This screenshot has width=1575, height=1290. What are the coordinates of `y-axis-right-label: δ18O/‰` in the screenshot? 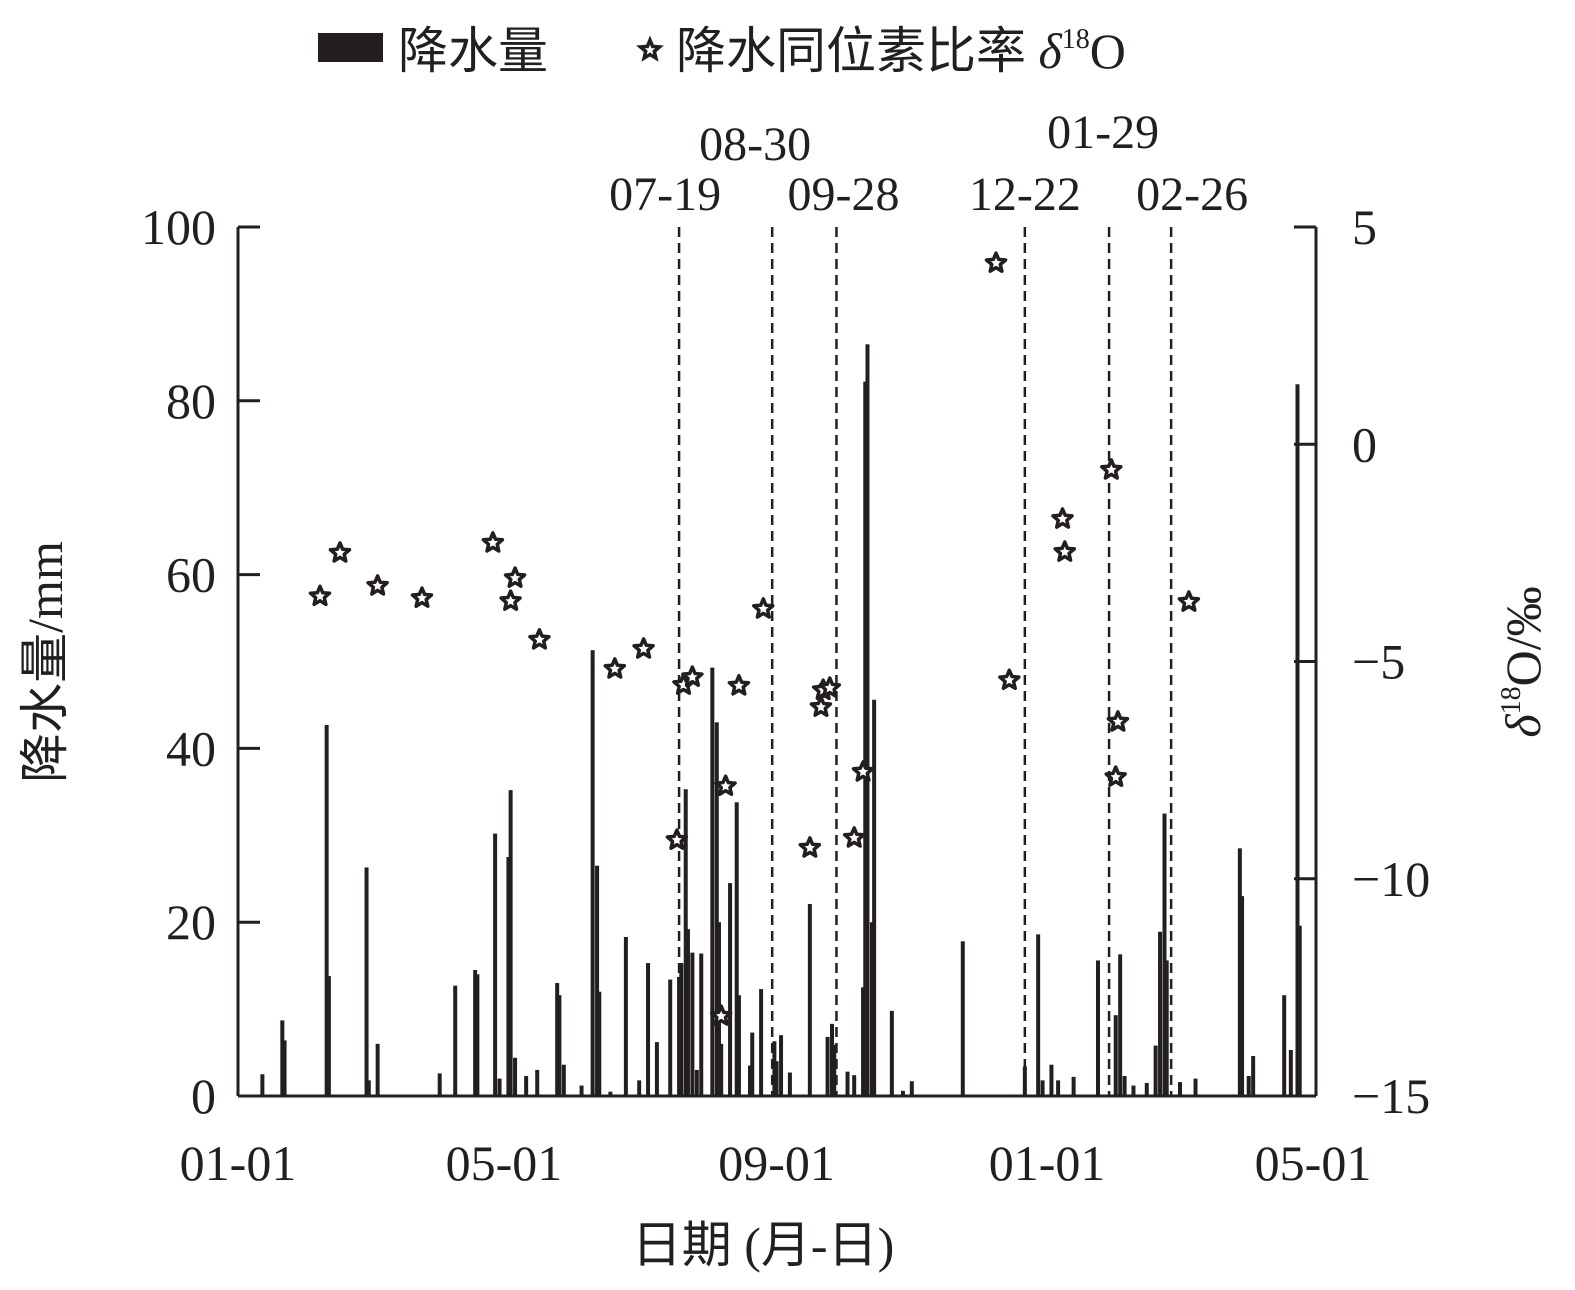 It's located at (1523, 661).